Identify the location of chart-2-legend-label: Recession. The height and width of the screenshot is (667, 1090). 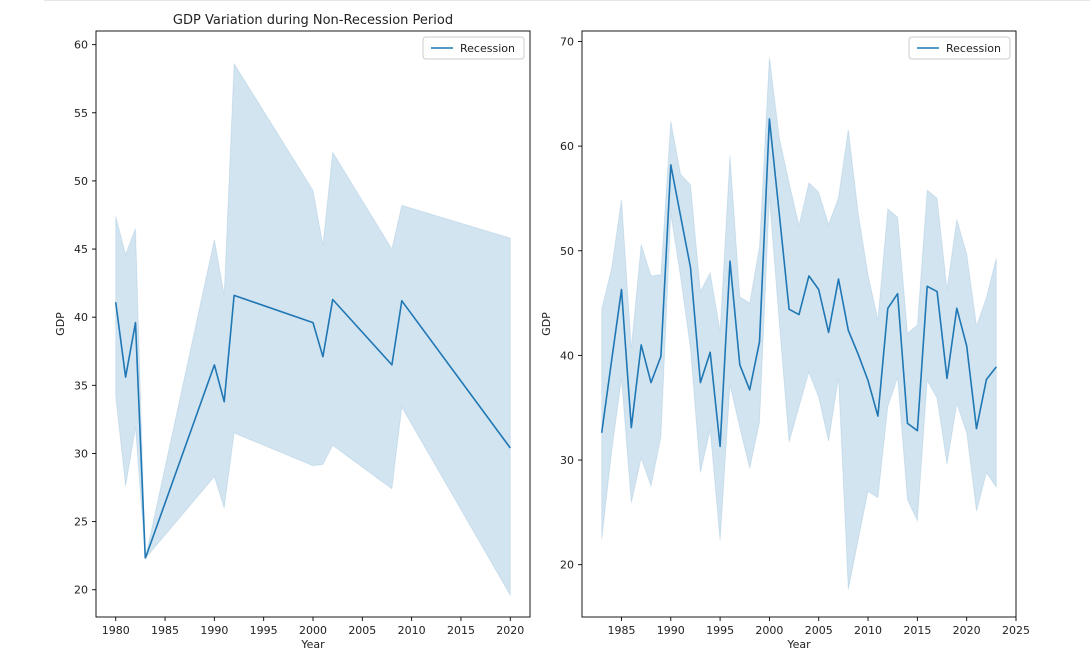
(973, 48).